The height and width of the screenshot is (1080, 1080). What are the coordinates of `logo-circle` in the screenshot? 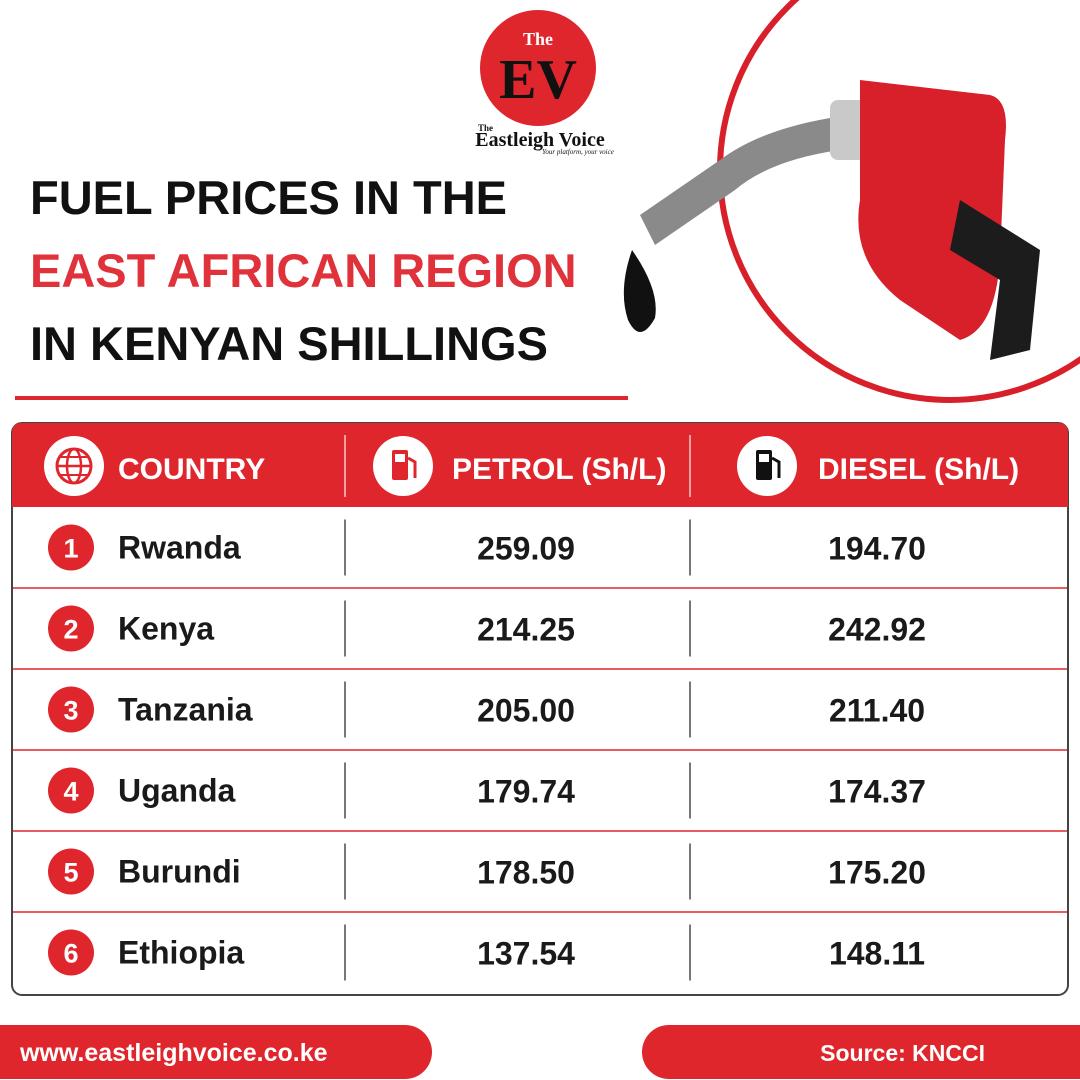 It's located at (538, 68).